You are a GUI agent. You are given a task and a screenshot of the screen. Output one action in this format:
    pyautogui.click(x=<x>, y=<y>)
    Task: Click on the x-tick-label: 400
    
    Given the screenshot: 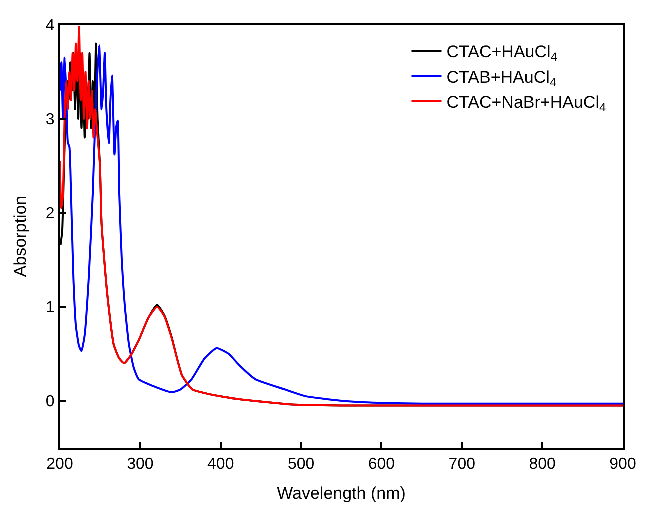 What is the action you would take?
    pyautogui.click(x=221, y=465)
    